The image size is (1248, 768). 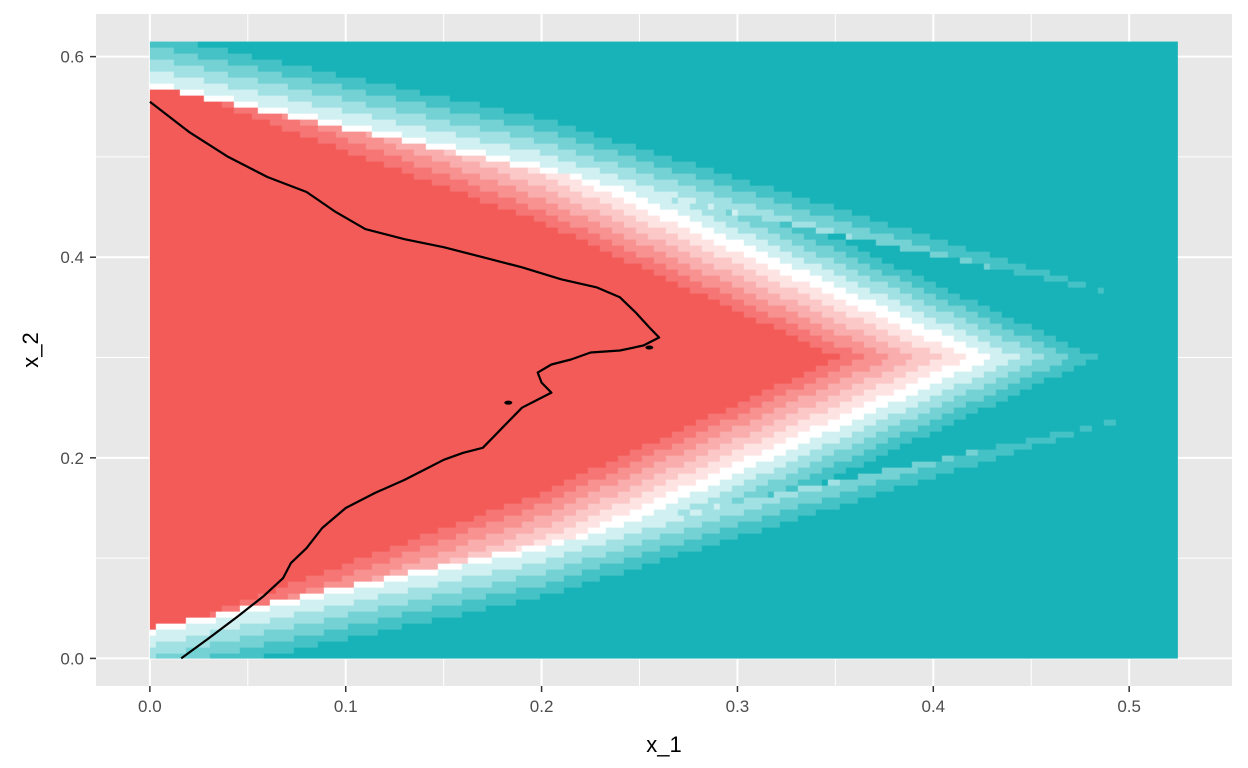 What do you see at coordinates (346, 706) in the screenshot?
I see `x-tick-label: 0.1` at bounding box center [346, 706].